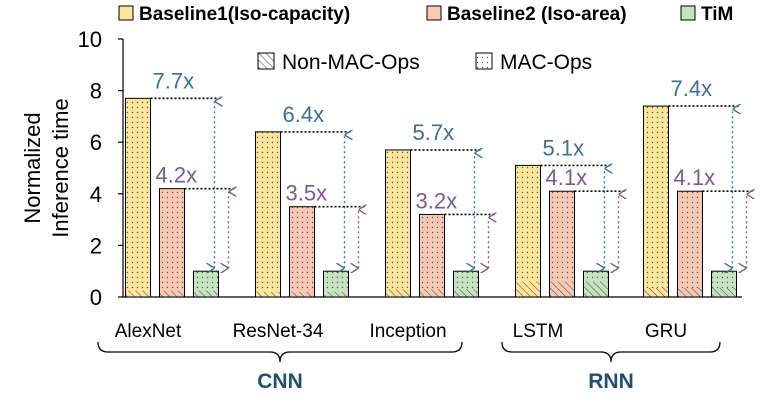  I want to click on legend-item-2: TiM, so click(706, 14).